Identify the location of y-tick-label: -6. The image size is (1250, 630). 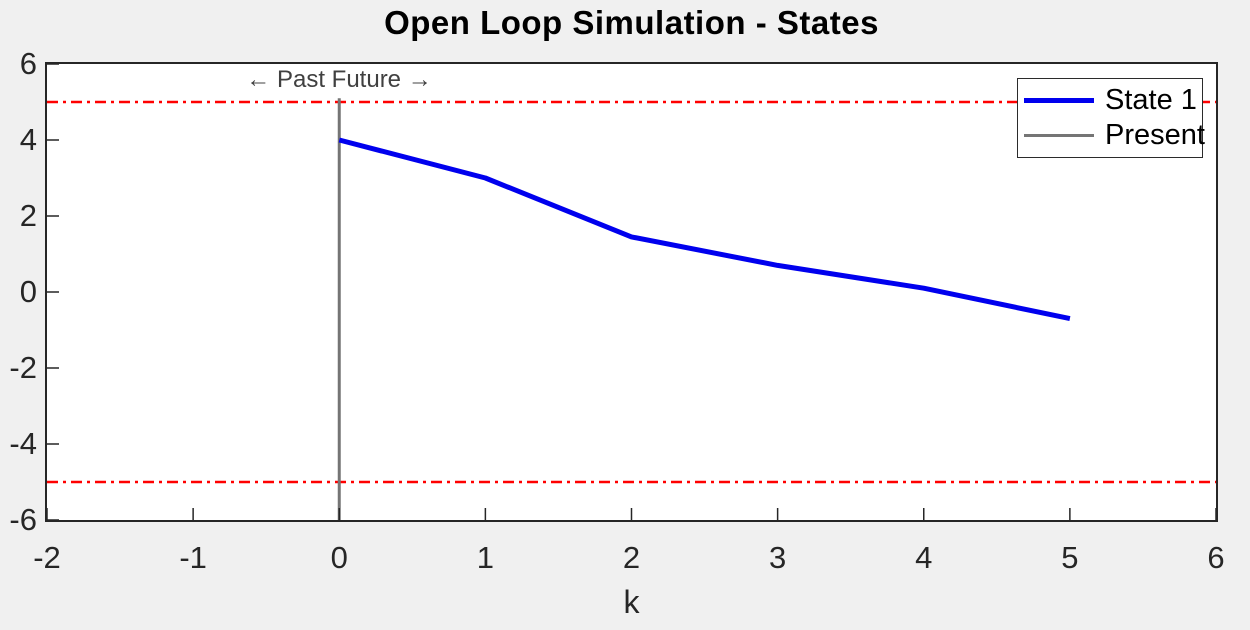
(23, 519).